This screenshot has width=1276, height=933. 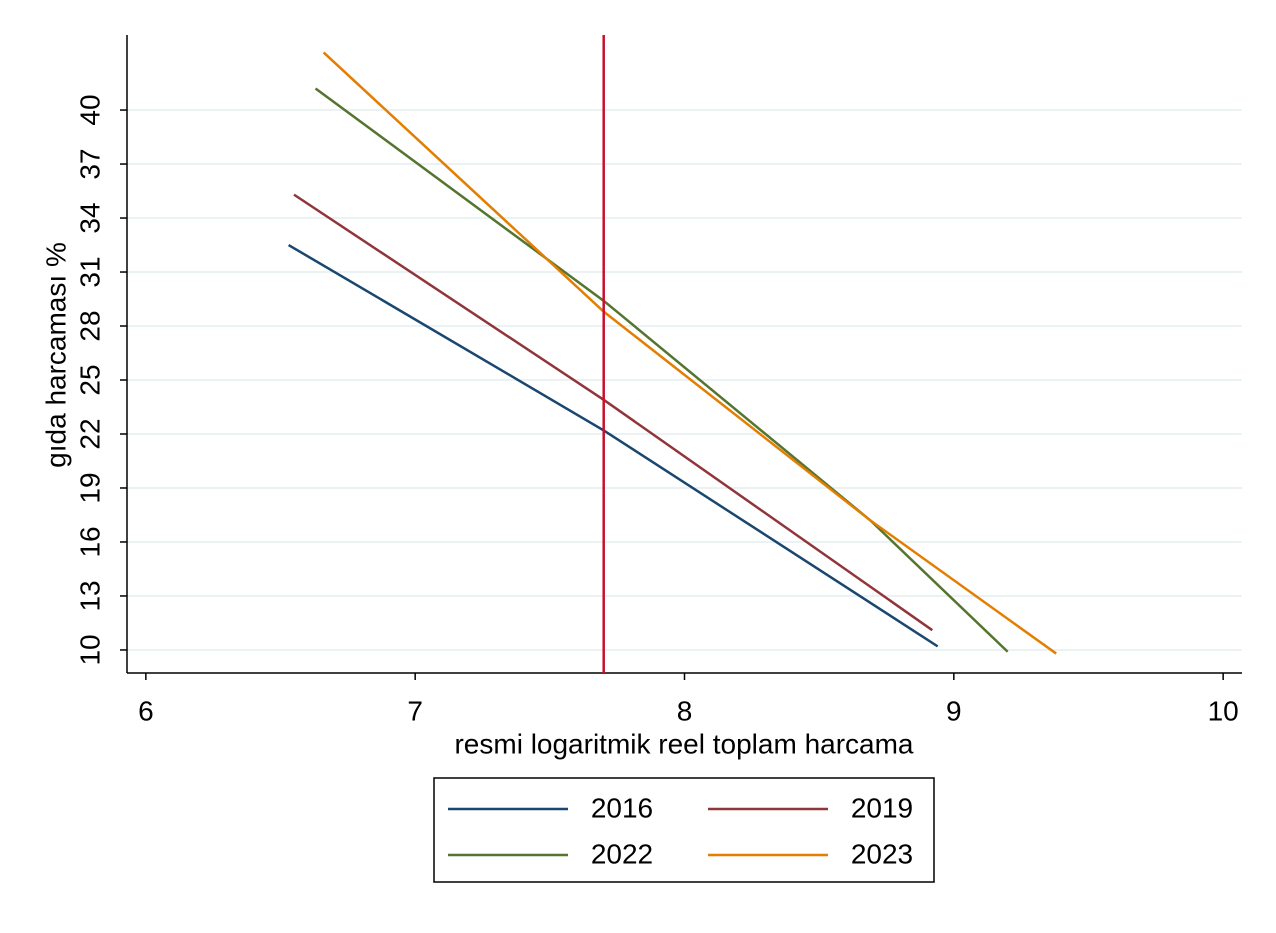 What do you see at coordinates (415, 710) in the screenshot?
I see `x-tick-label: 7` at bounding box center [415, 710].